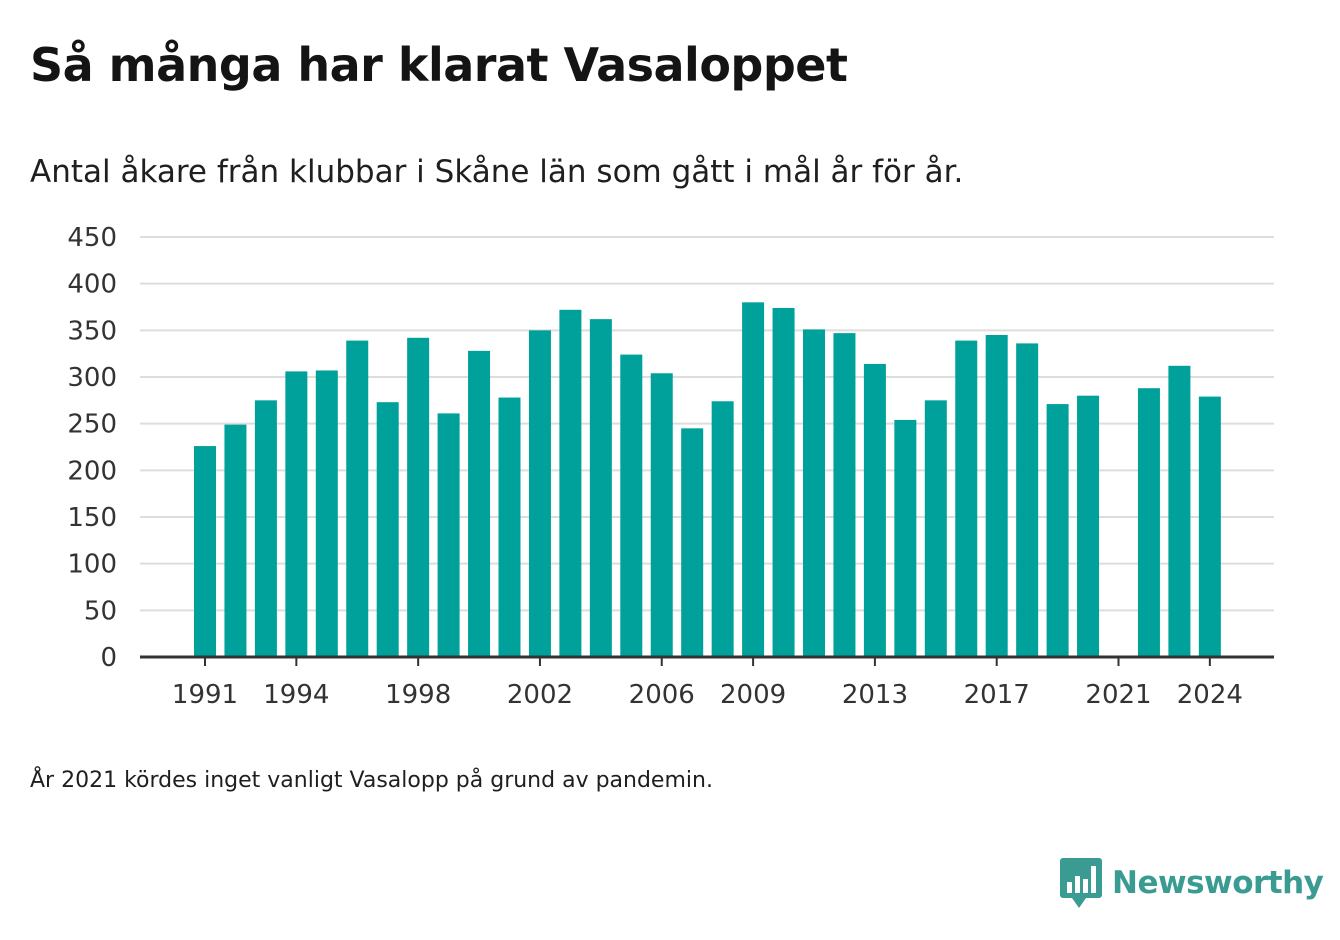  Describe the element at coordinates (966, 498) in the screenshot. I see `bar-2016` at that location.